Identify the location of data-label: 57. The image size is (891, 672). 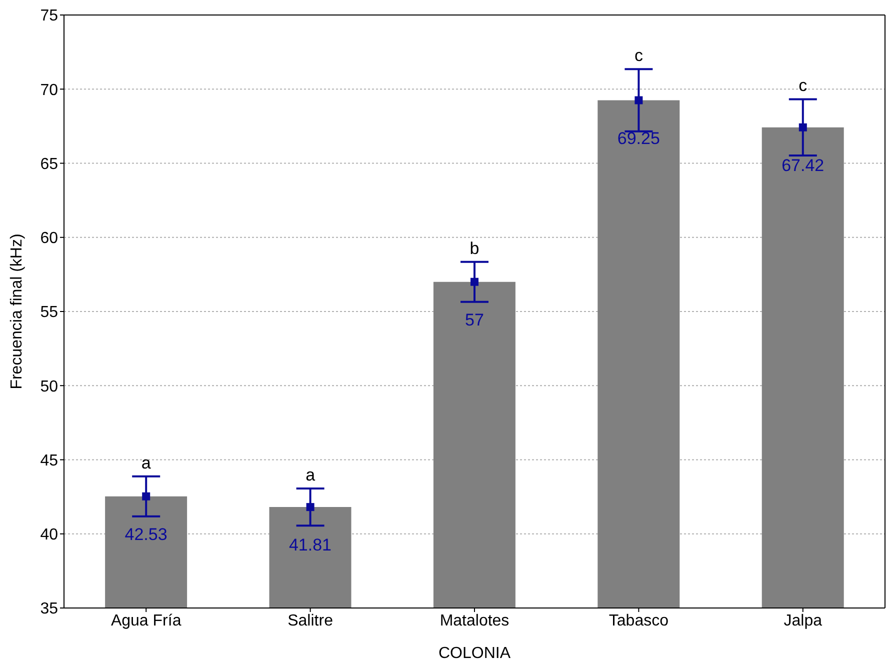
(474, 320).